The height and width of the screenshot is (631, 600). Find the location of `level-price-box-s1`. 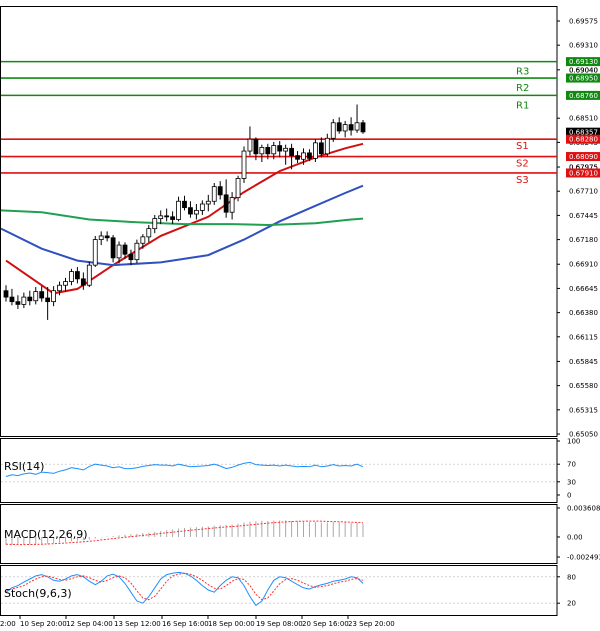

level-price-box-s1 is located at coordinates (583, 139).